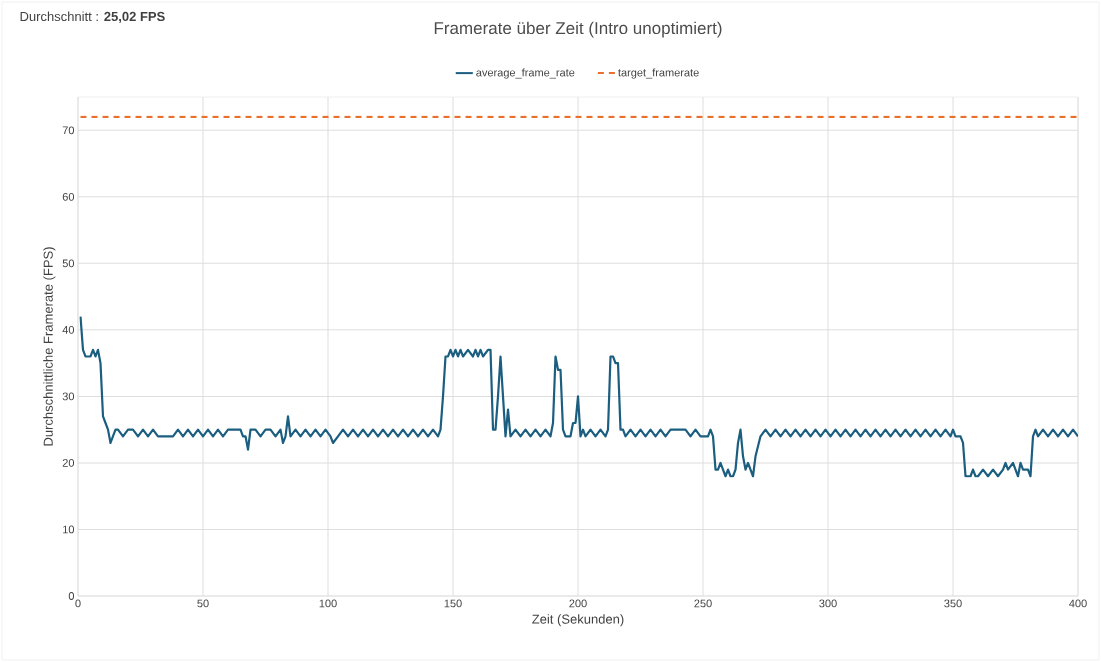 The image size is (1101, 662). I want to click on x-tick-label: 200, so click(578, 603).